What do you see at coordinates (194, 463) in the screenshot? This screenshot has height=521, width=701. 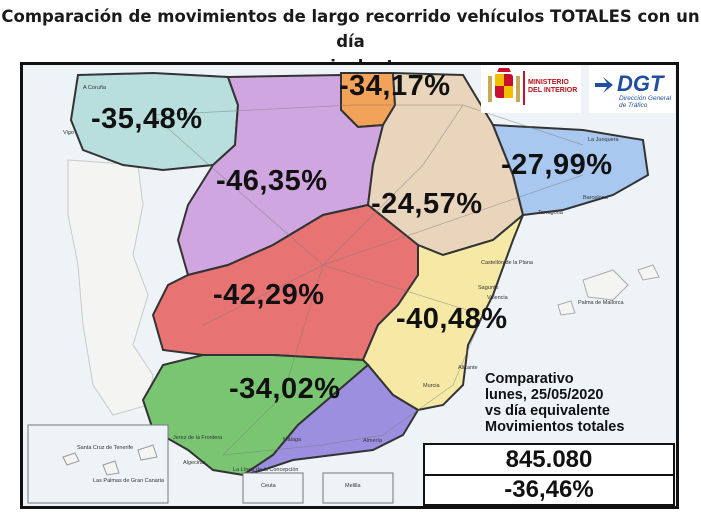 I see `city-algeciras: Algeciras` at bounding box center [194, 463].